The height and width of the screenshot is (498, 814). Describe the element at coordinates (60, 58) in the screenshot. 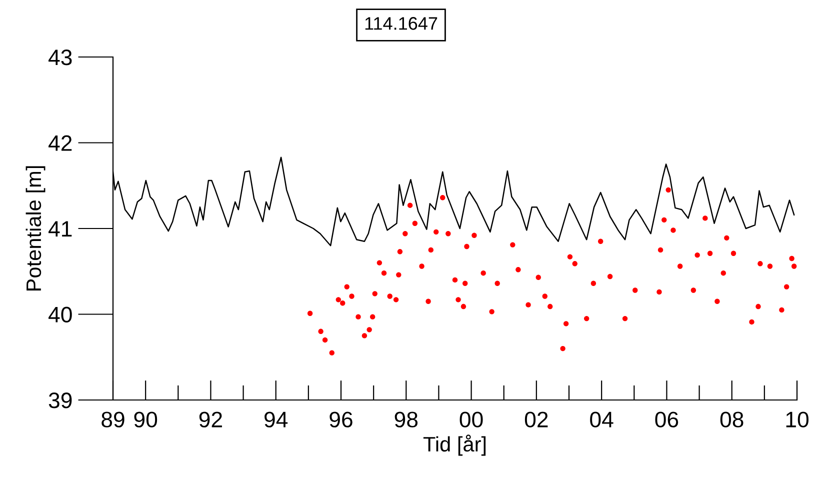

I see `y-tick-label: 43` at that location.